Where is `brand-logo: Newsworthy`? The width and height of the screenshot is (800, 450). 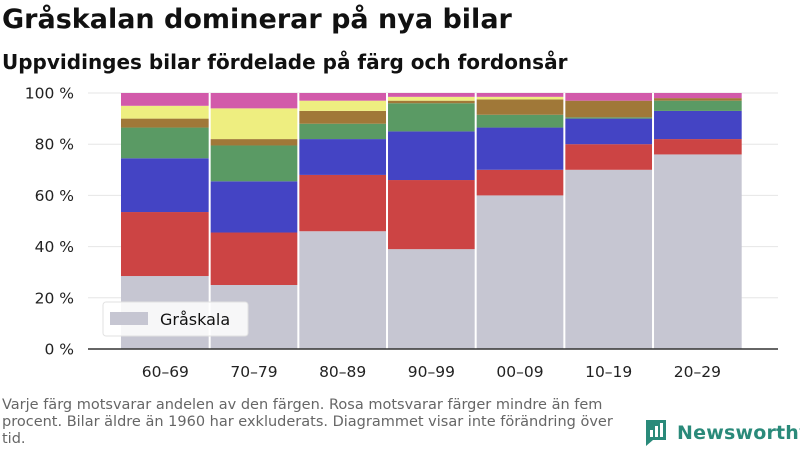 brand-logo: Newsworthy is located at coordinates (722, 433).